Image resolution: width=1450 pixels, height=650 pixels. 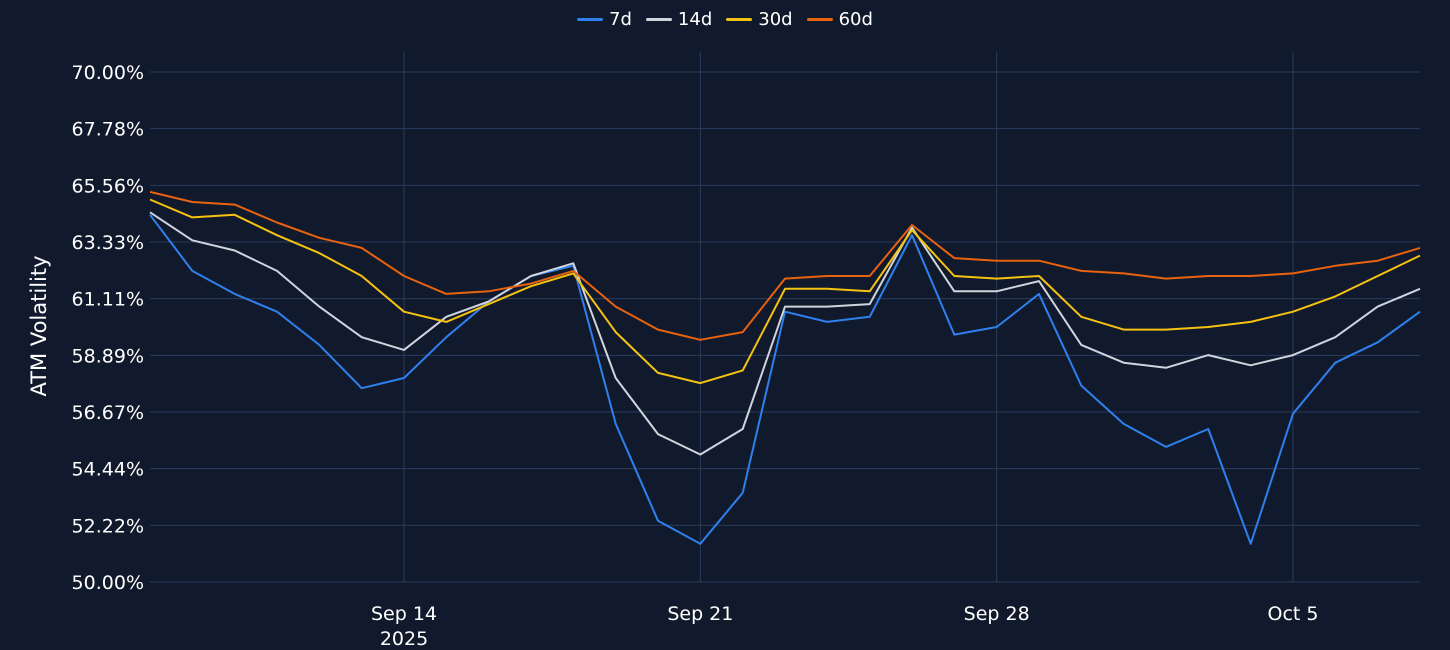 I want to click on y-tick-label: 61.11%, so click(x=108, y=300).